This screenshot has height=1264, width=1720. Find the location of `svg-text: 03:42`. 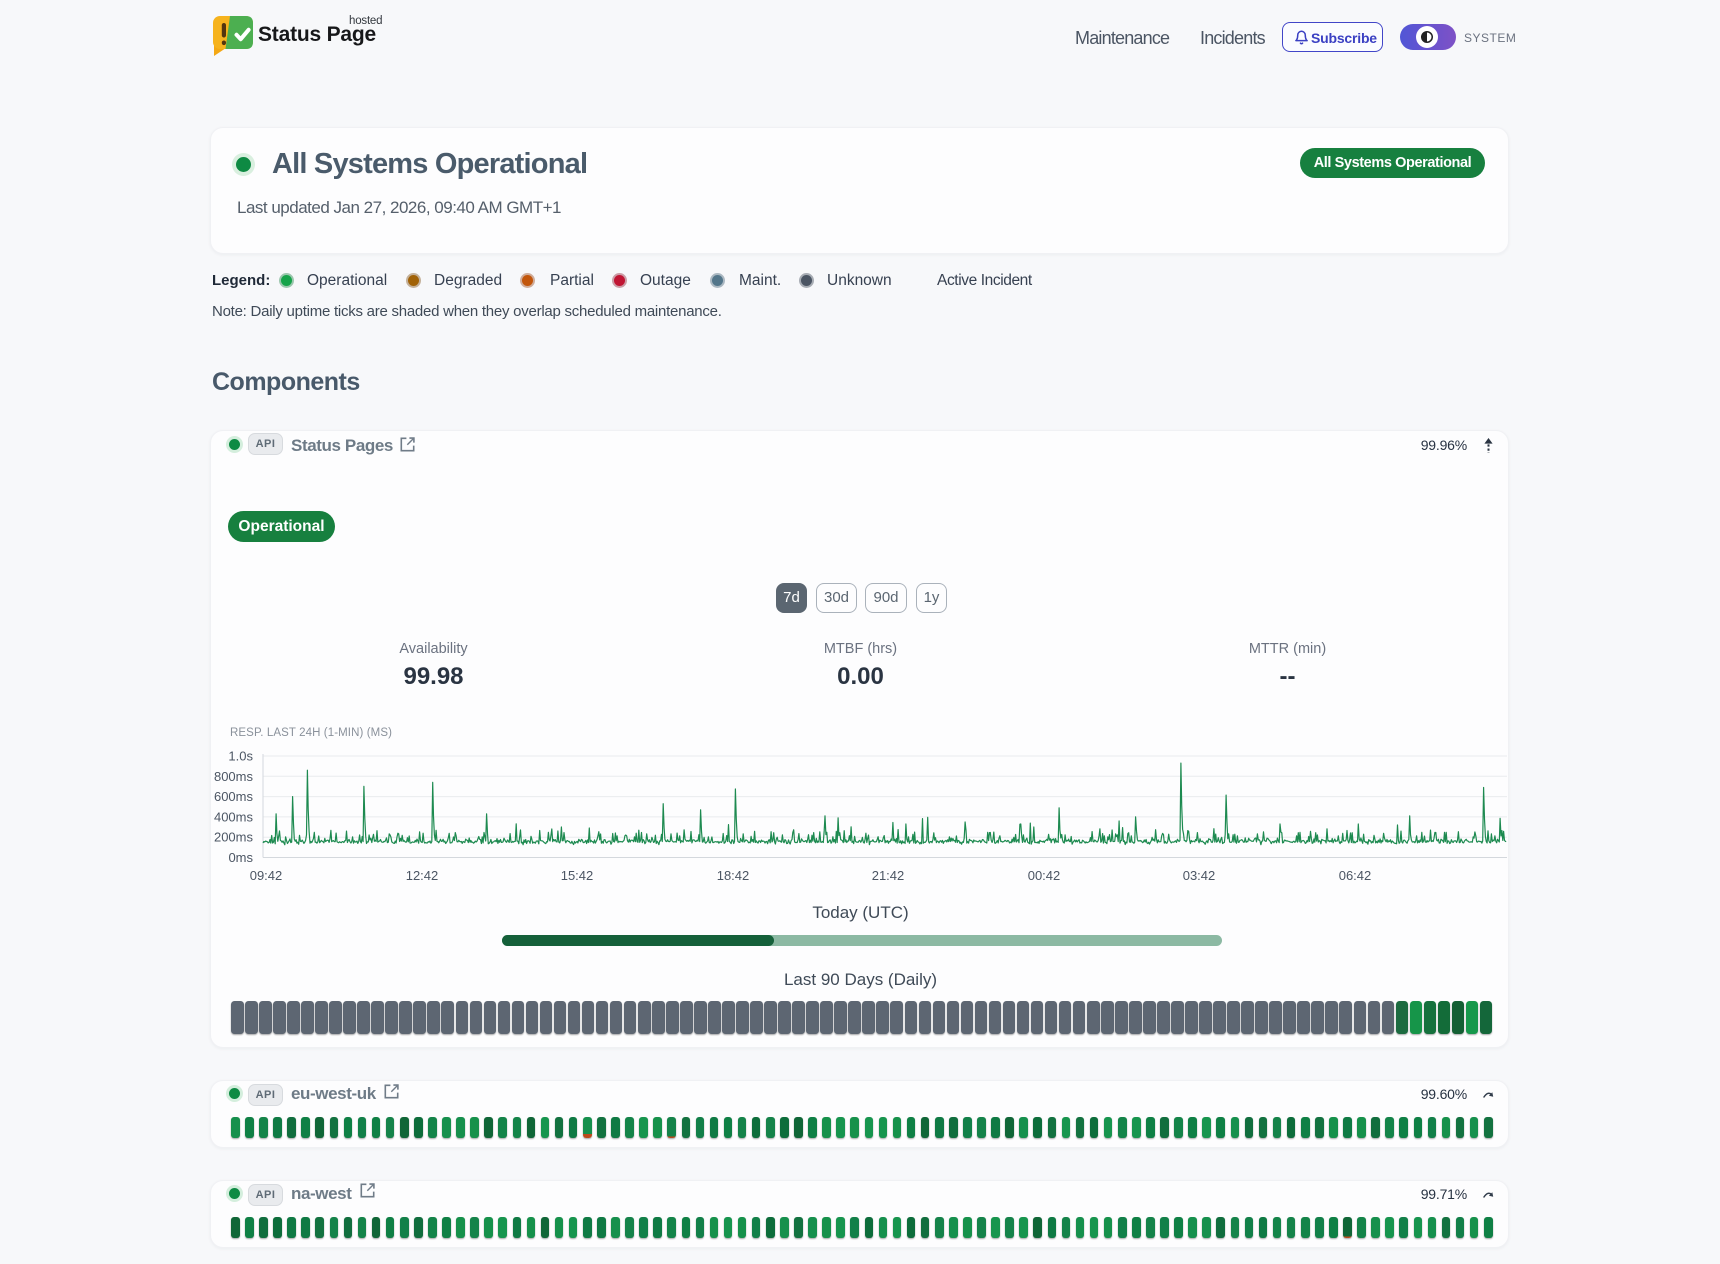

svg-text: 03:42 is located at coordinates (1199, 875).